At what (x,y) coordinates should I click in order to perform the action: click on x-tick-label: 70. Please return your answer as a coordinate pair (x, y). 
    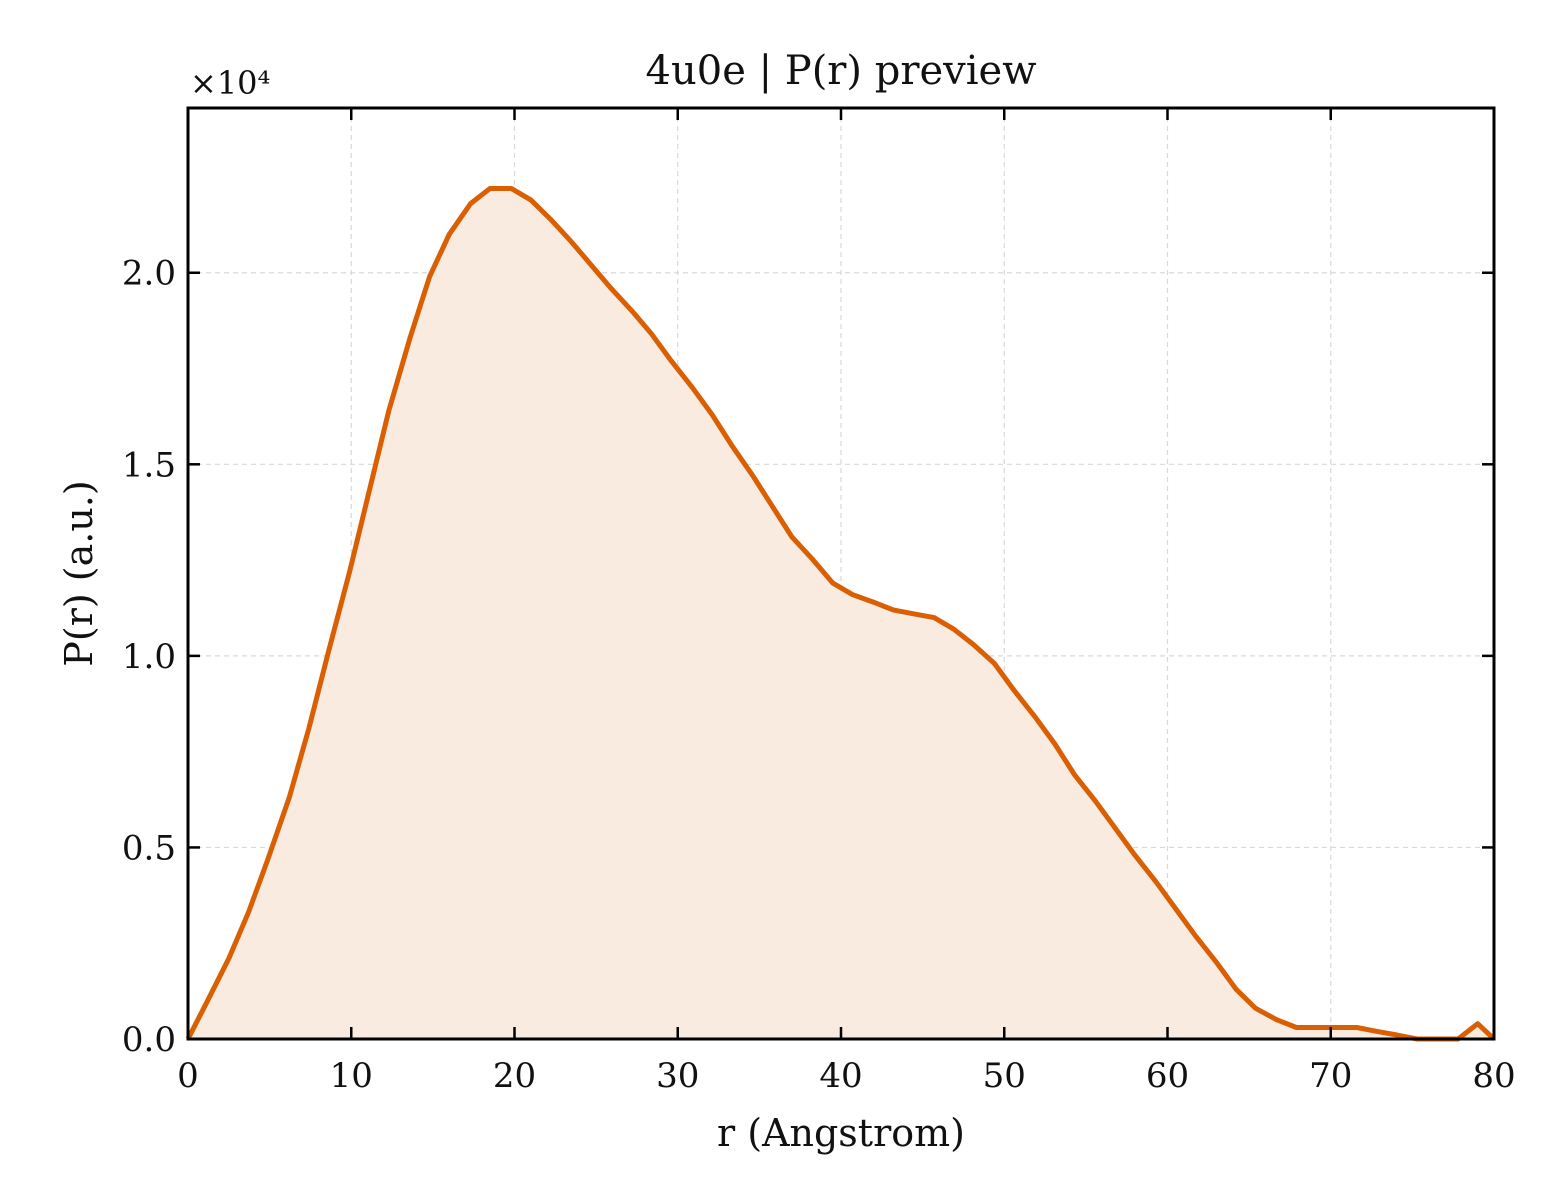
    Looking at the image, I should click on (1330, 1076).